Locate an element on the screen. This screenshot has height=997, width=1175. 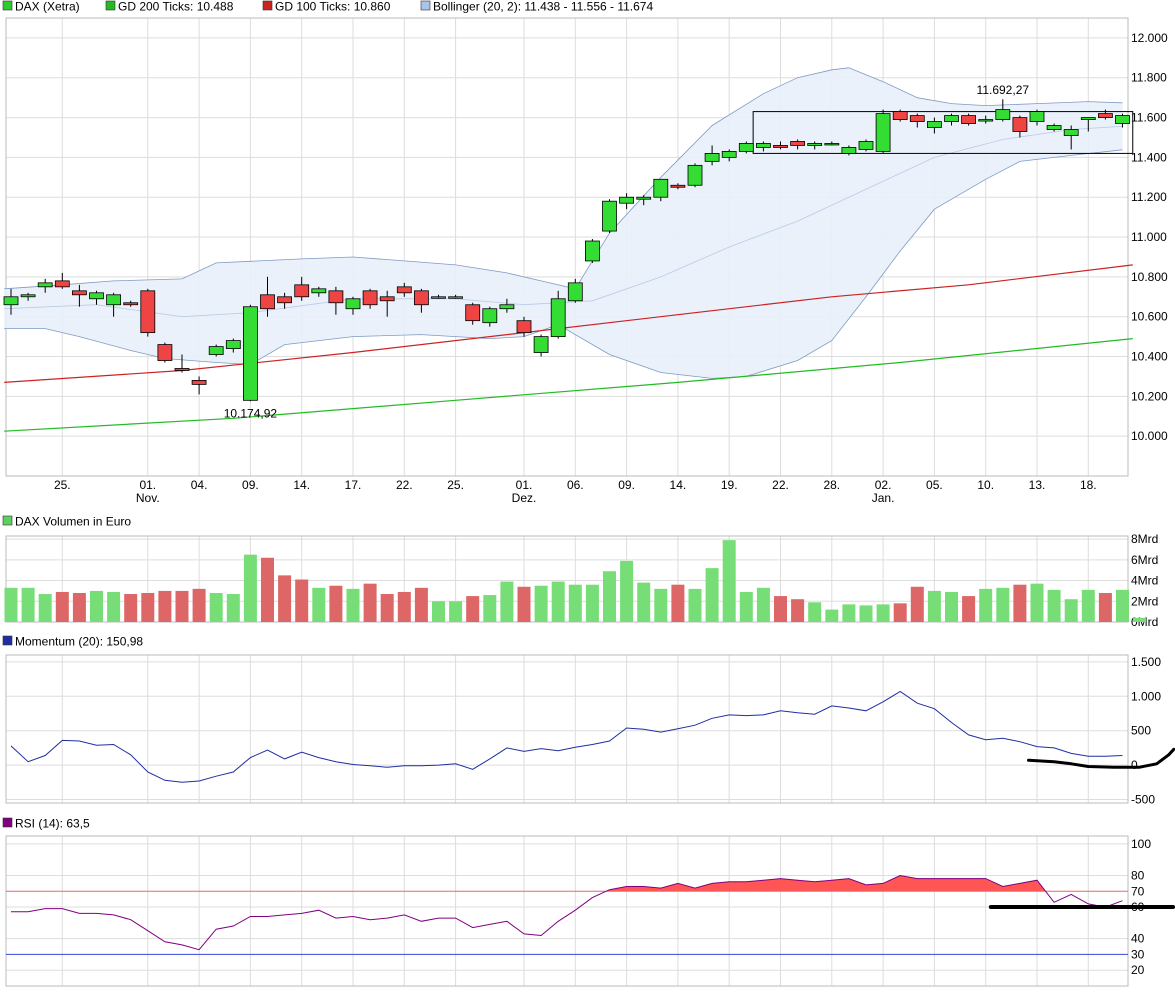
legend-swatch-bollinger is located at coordinates (425, 5).